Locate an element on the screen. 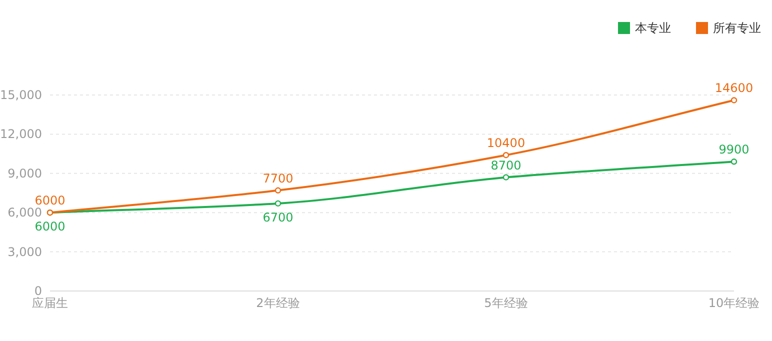 This screenshot has height=341, width=772. y-tick-label: 3,000 is located at coordinates (25, 251).